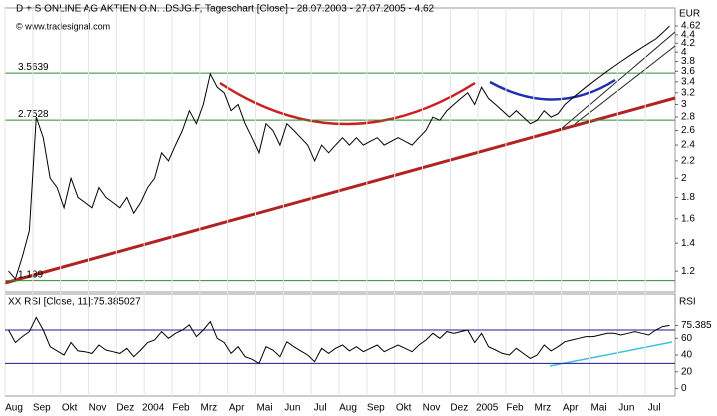 The image size is (717, 416). I want to click on x-tick-label: 2004, so click(153, 408).